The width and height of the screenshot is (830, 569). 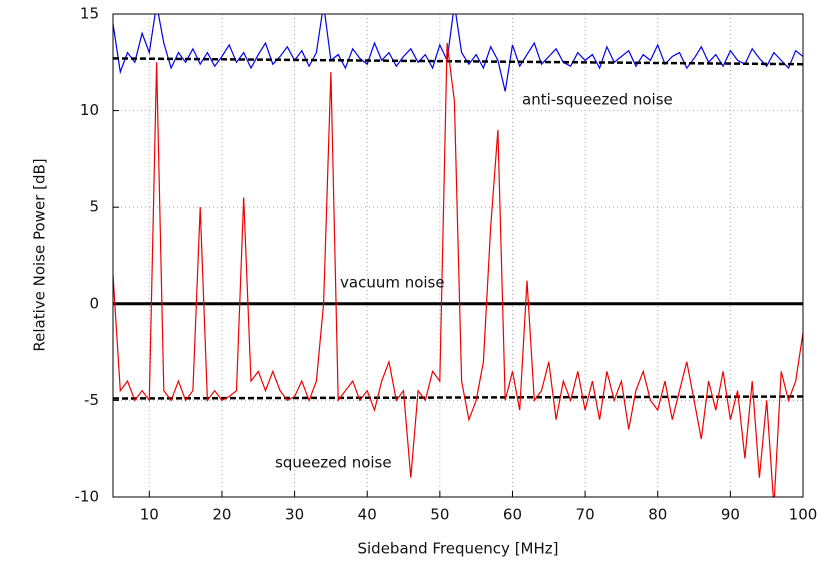 I want to click on series-annotation: vacuum noise, so click(x=392, y=283).